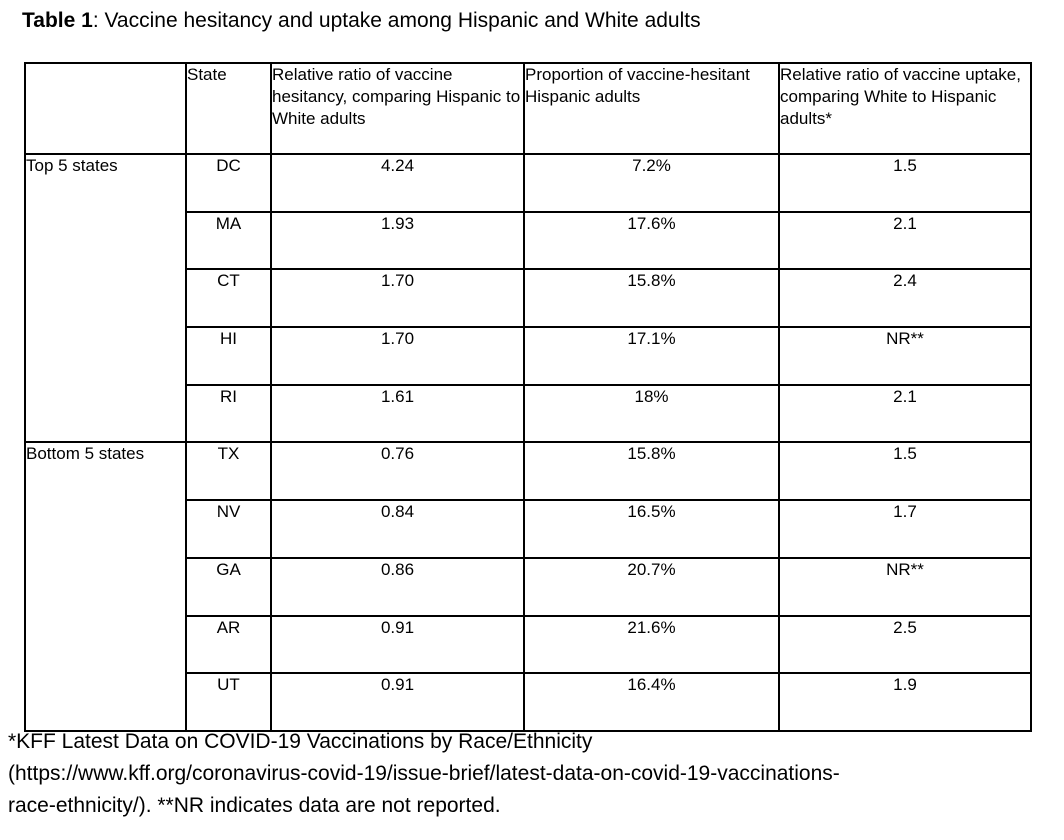 Image resolution: width=1064 pixels, height=840 pixels. I want to click on hesitant-proportion-cell: 16.5%, so click(651, 529).